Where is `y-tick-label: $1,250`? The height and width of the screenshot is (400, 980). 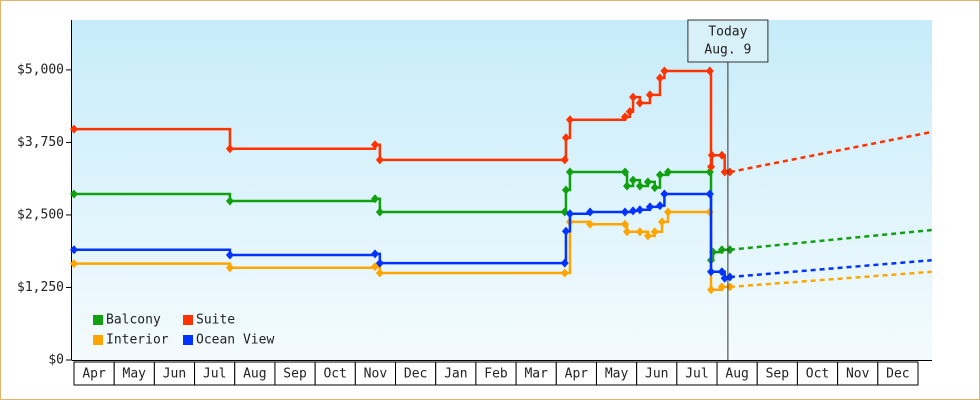 y-tick-label: $1,250 is located at coordinates (40, 287).